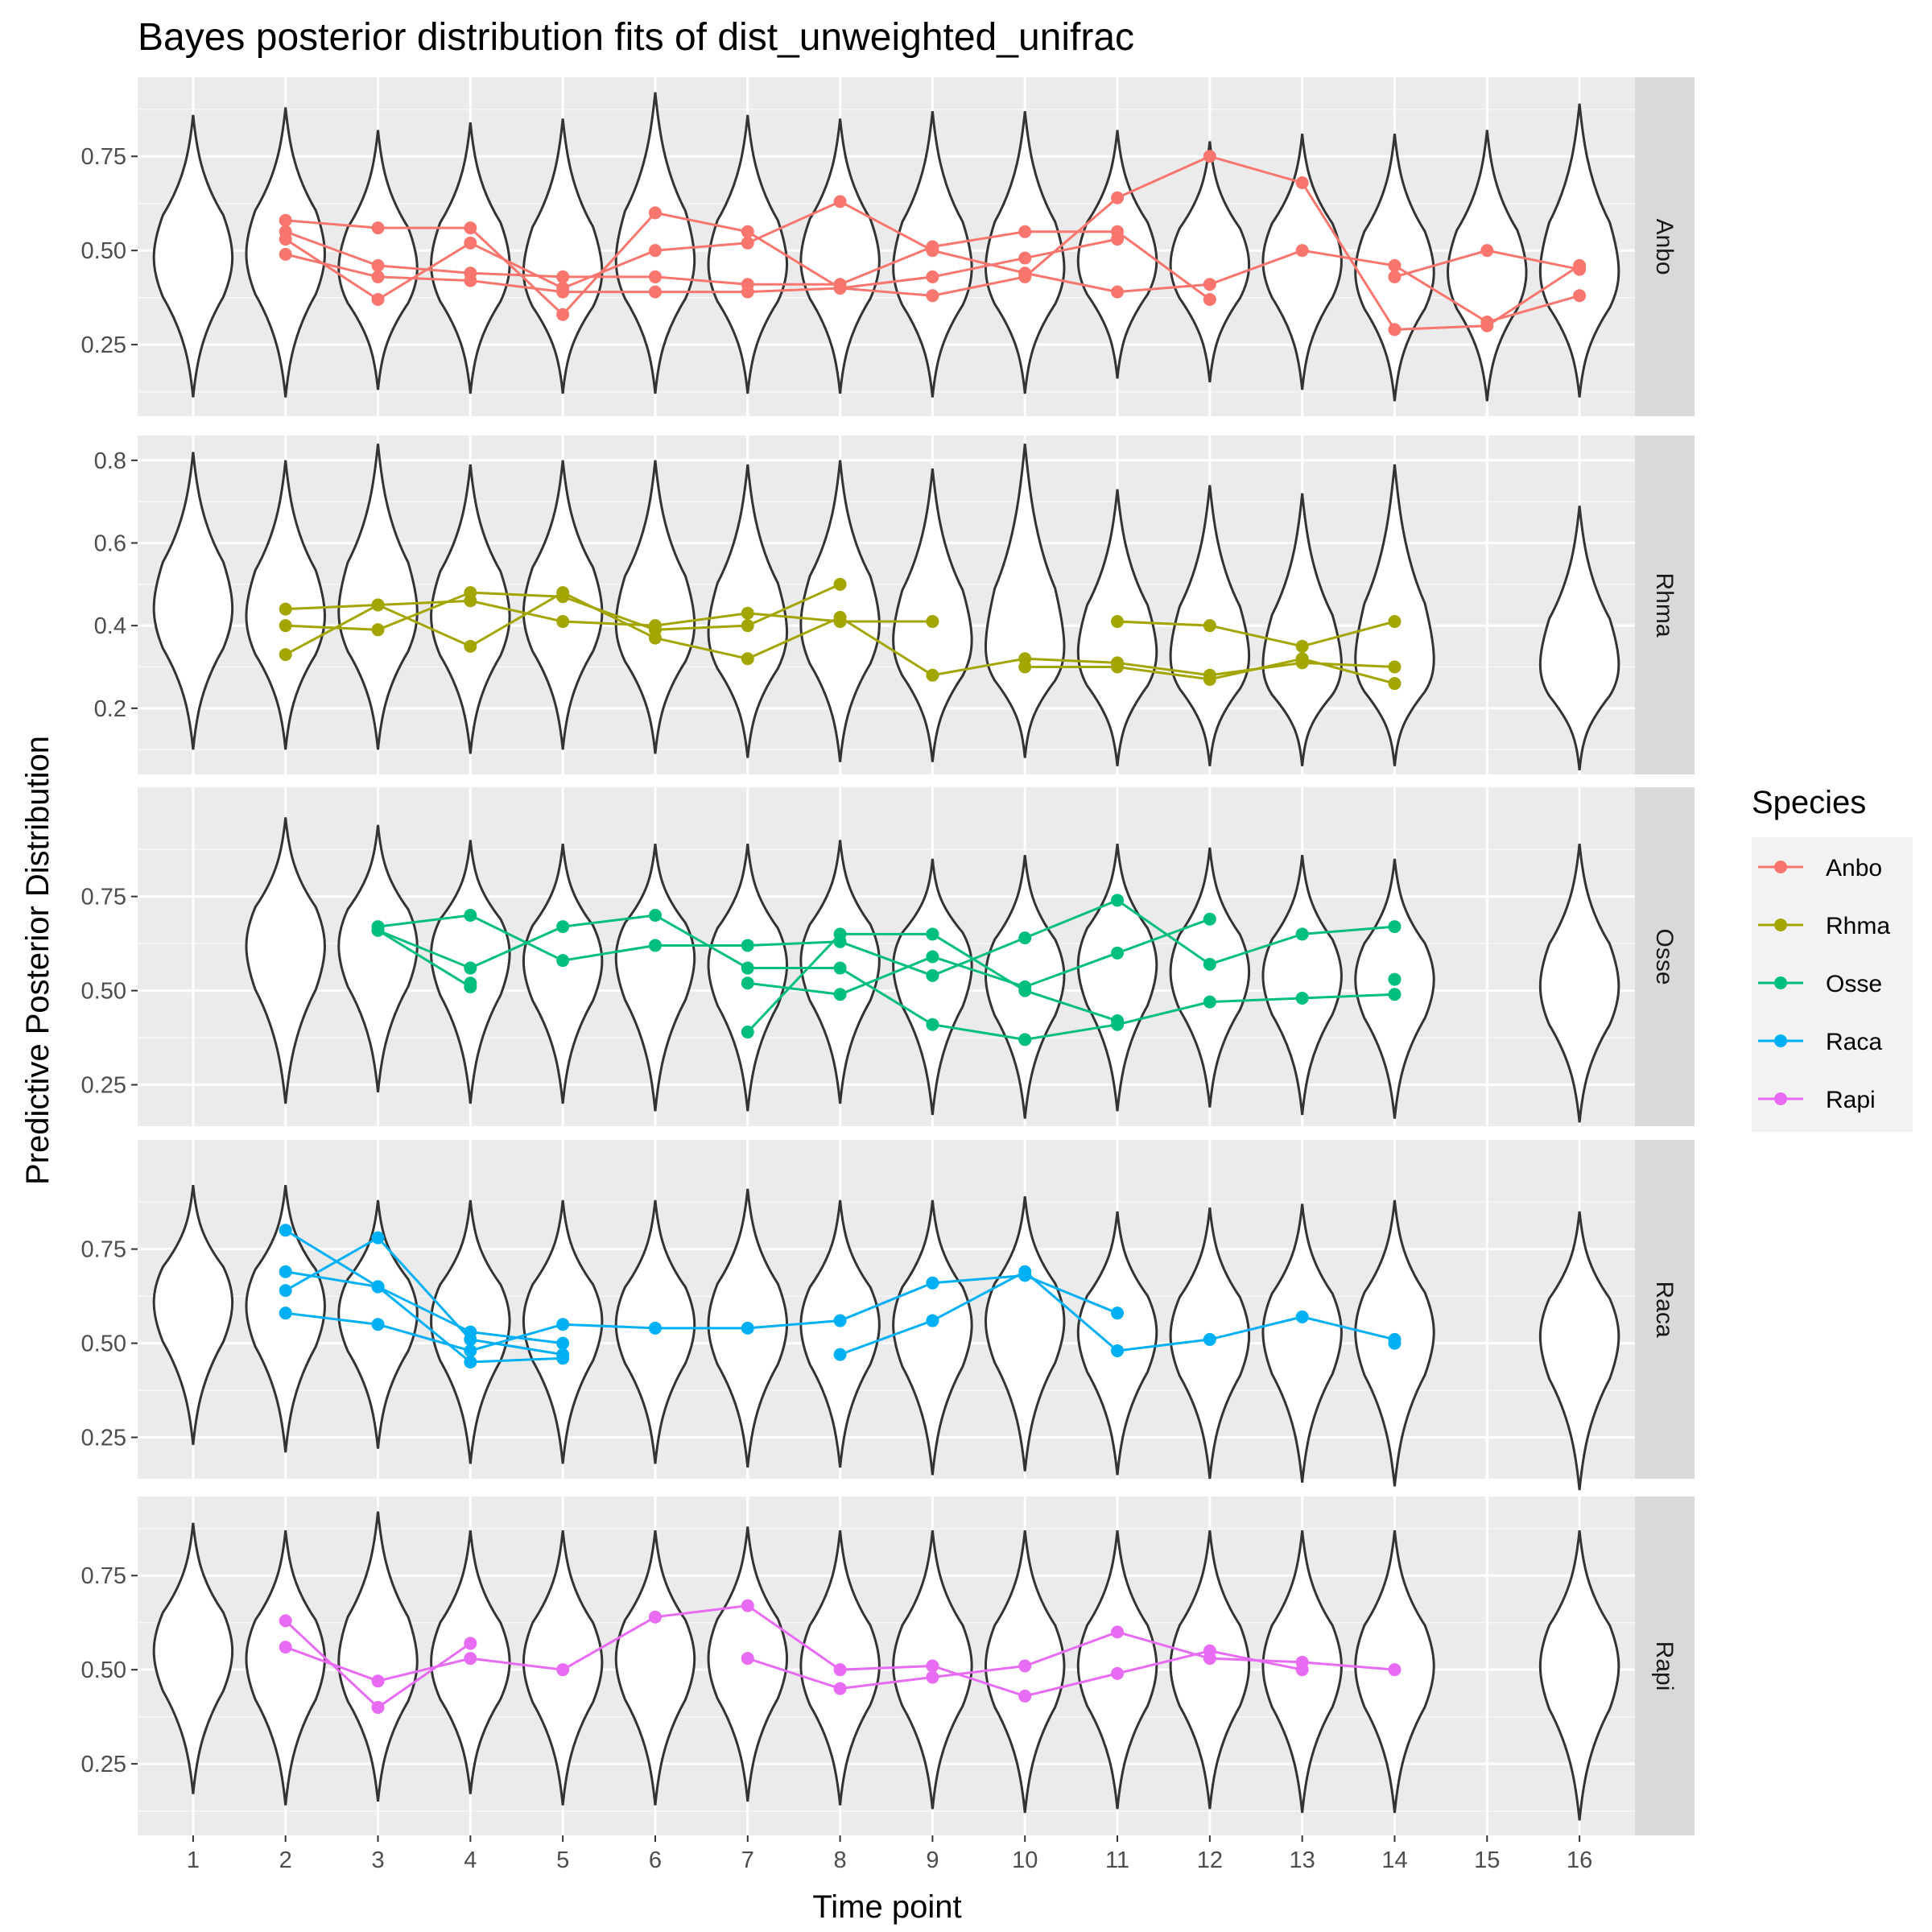 The image size is (1932, 1932). Describe the element at coordinates (747, 1860) in the screenshot. I see `x-tick-label: 7` at that location.